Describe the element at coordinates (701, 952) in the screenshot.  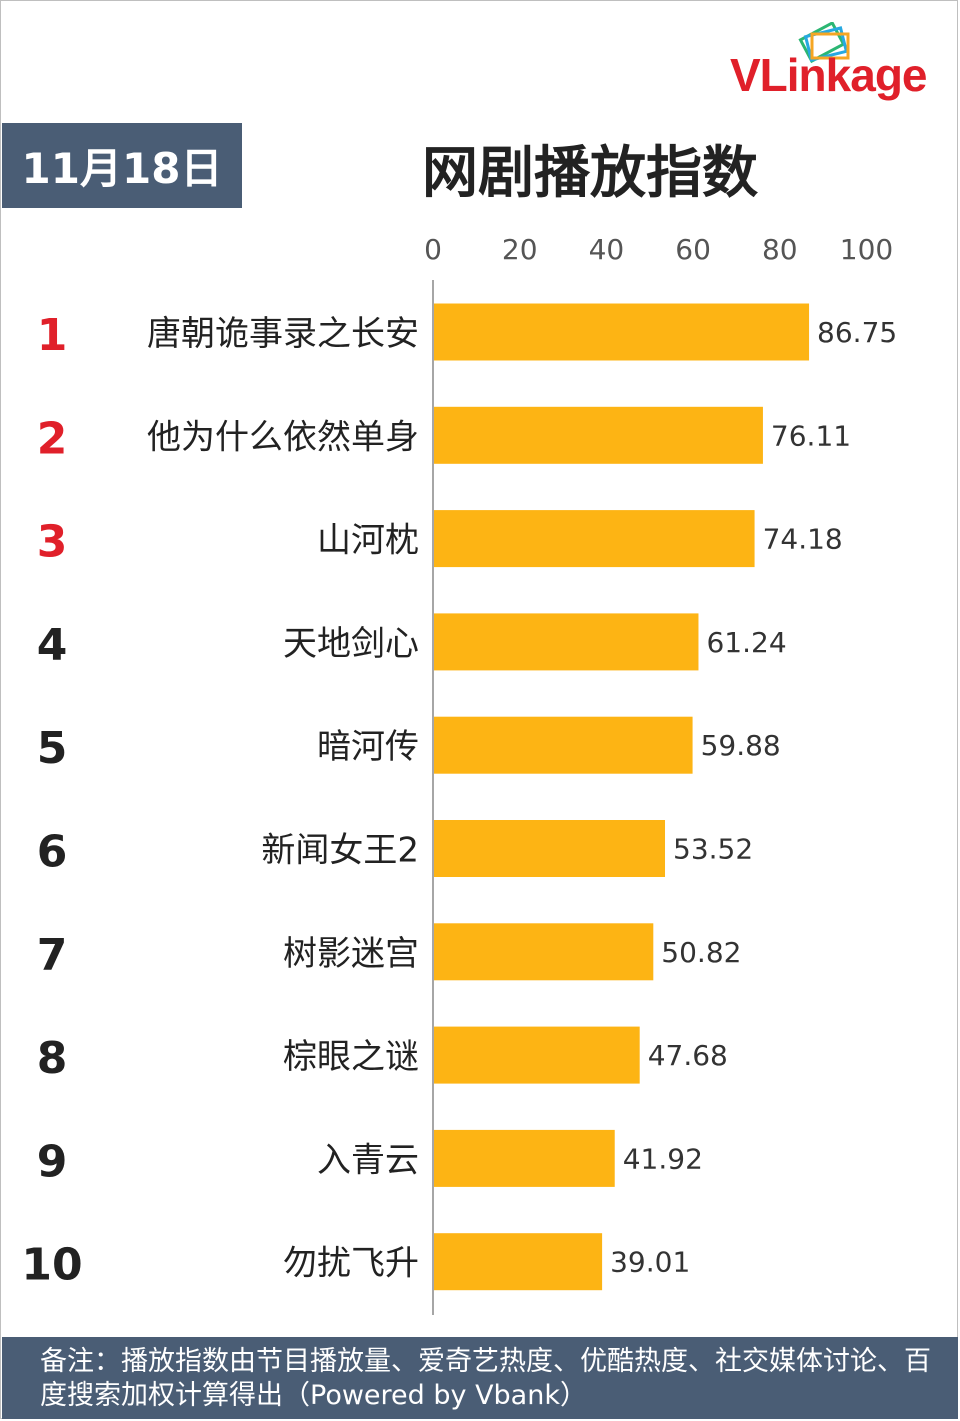
I see `data-label: 50.82` at that location.